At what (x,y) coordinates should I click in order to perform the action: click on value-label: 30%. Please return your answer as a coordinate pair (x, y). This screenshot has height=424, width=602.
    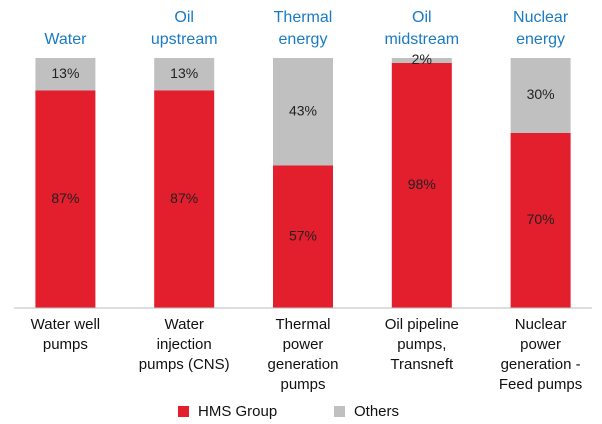
    Looking at the image, I should click on (541, 94).